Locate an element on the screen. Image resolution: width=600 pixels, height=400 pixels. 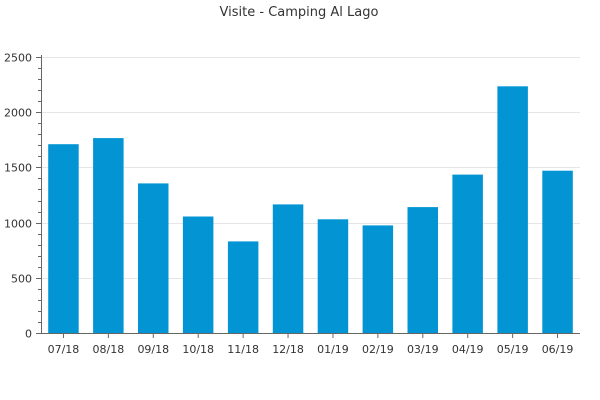
x-tick-label: 10/18 is located at coordinates (198, 349).